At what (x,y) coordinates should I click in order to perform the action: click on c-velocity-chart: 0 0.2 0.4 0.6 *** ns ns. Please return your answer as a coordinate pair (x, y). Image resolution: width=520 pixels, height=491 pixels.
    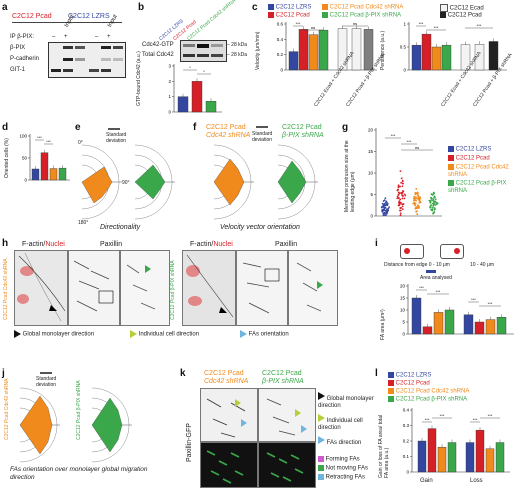
    Looking at the image, I should click on (327, 47).